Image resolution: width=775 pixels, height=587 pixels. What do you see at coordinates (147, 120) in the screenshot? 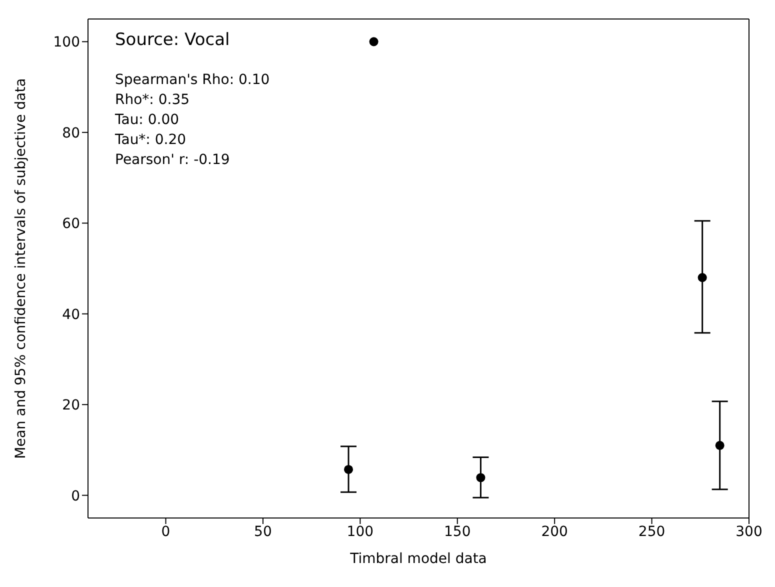
I see `text: Tau: 0.00` at bounding box center [147, 120].